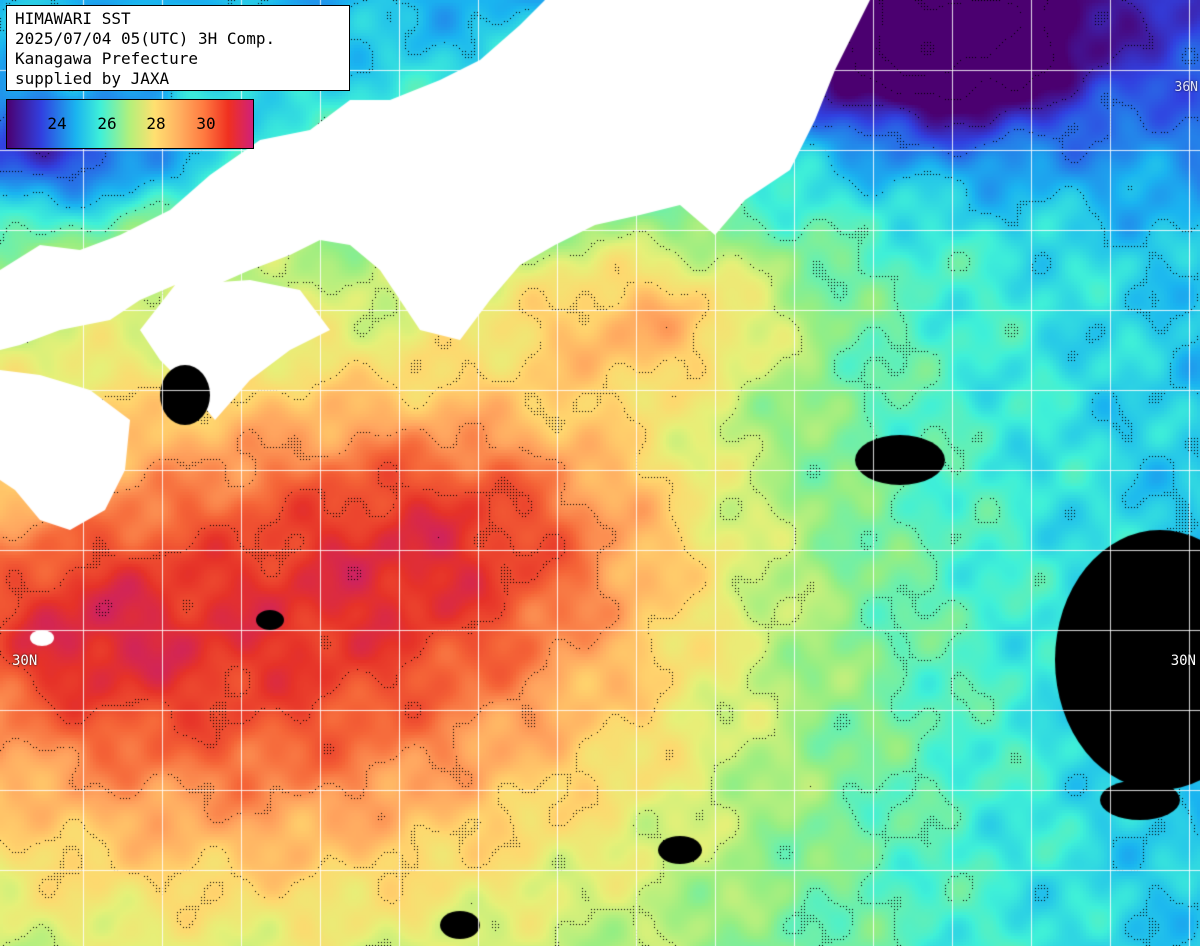 This screenshot has height=946, width=1200. What do you see at coordinates (57, 123) in the screenshot?
I see `legend-label-24: 24` at bounding box center [57, 123].